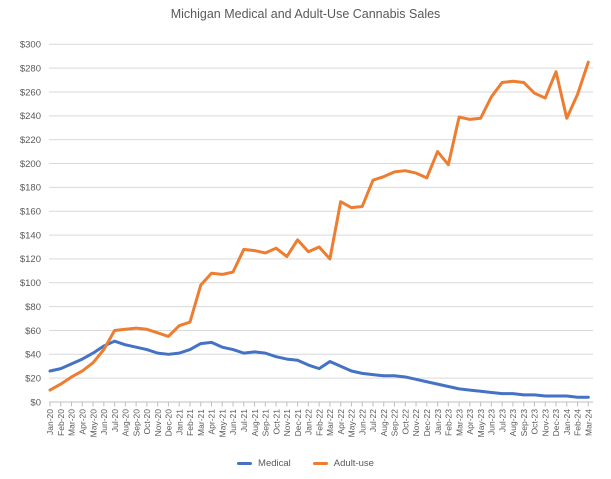 The image size is (611, 479). I want to click on x-axis-tick-label: Feb-23, so click(449, 422).